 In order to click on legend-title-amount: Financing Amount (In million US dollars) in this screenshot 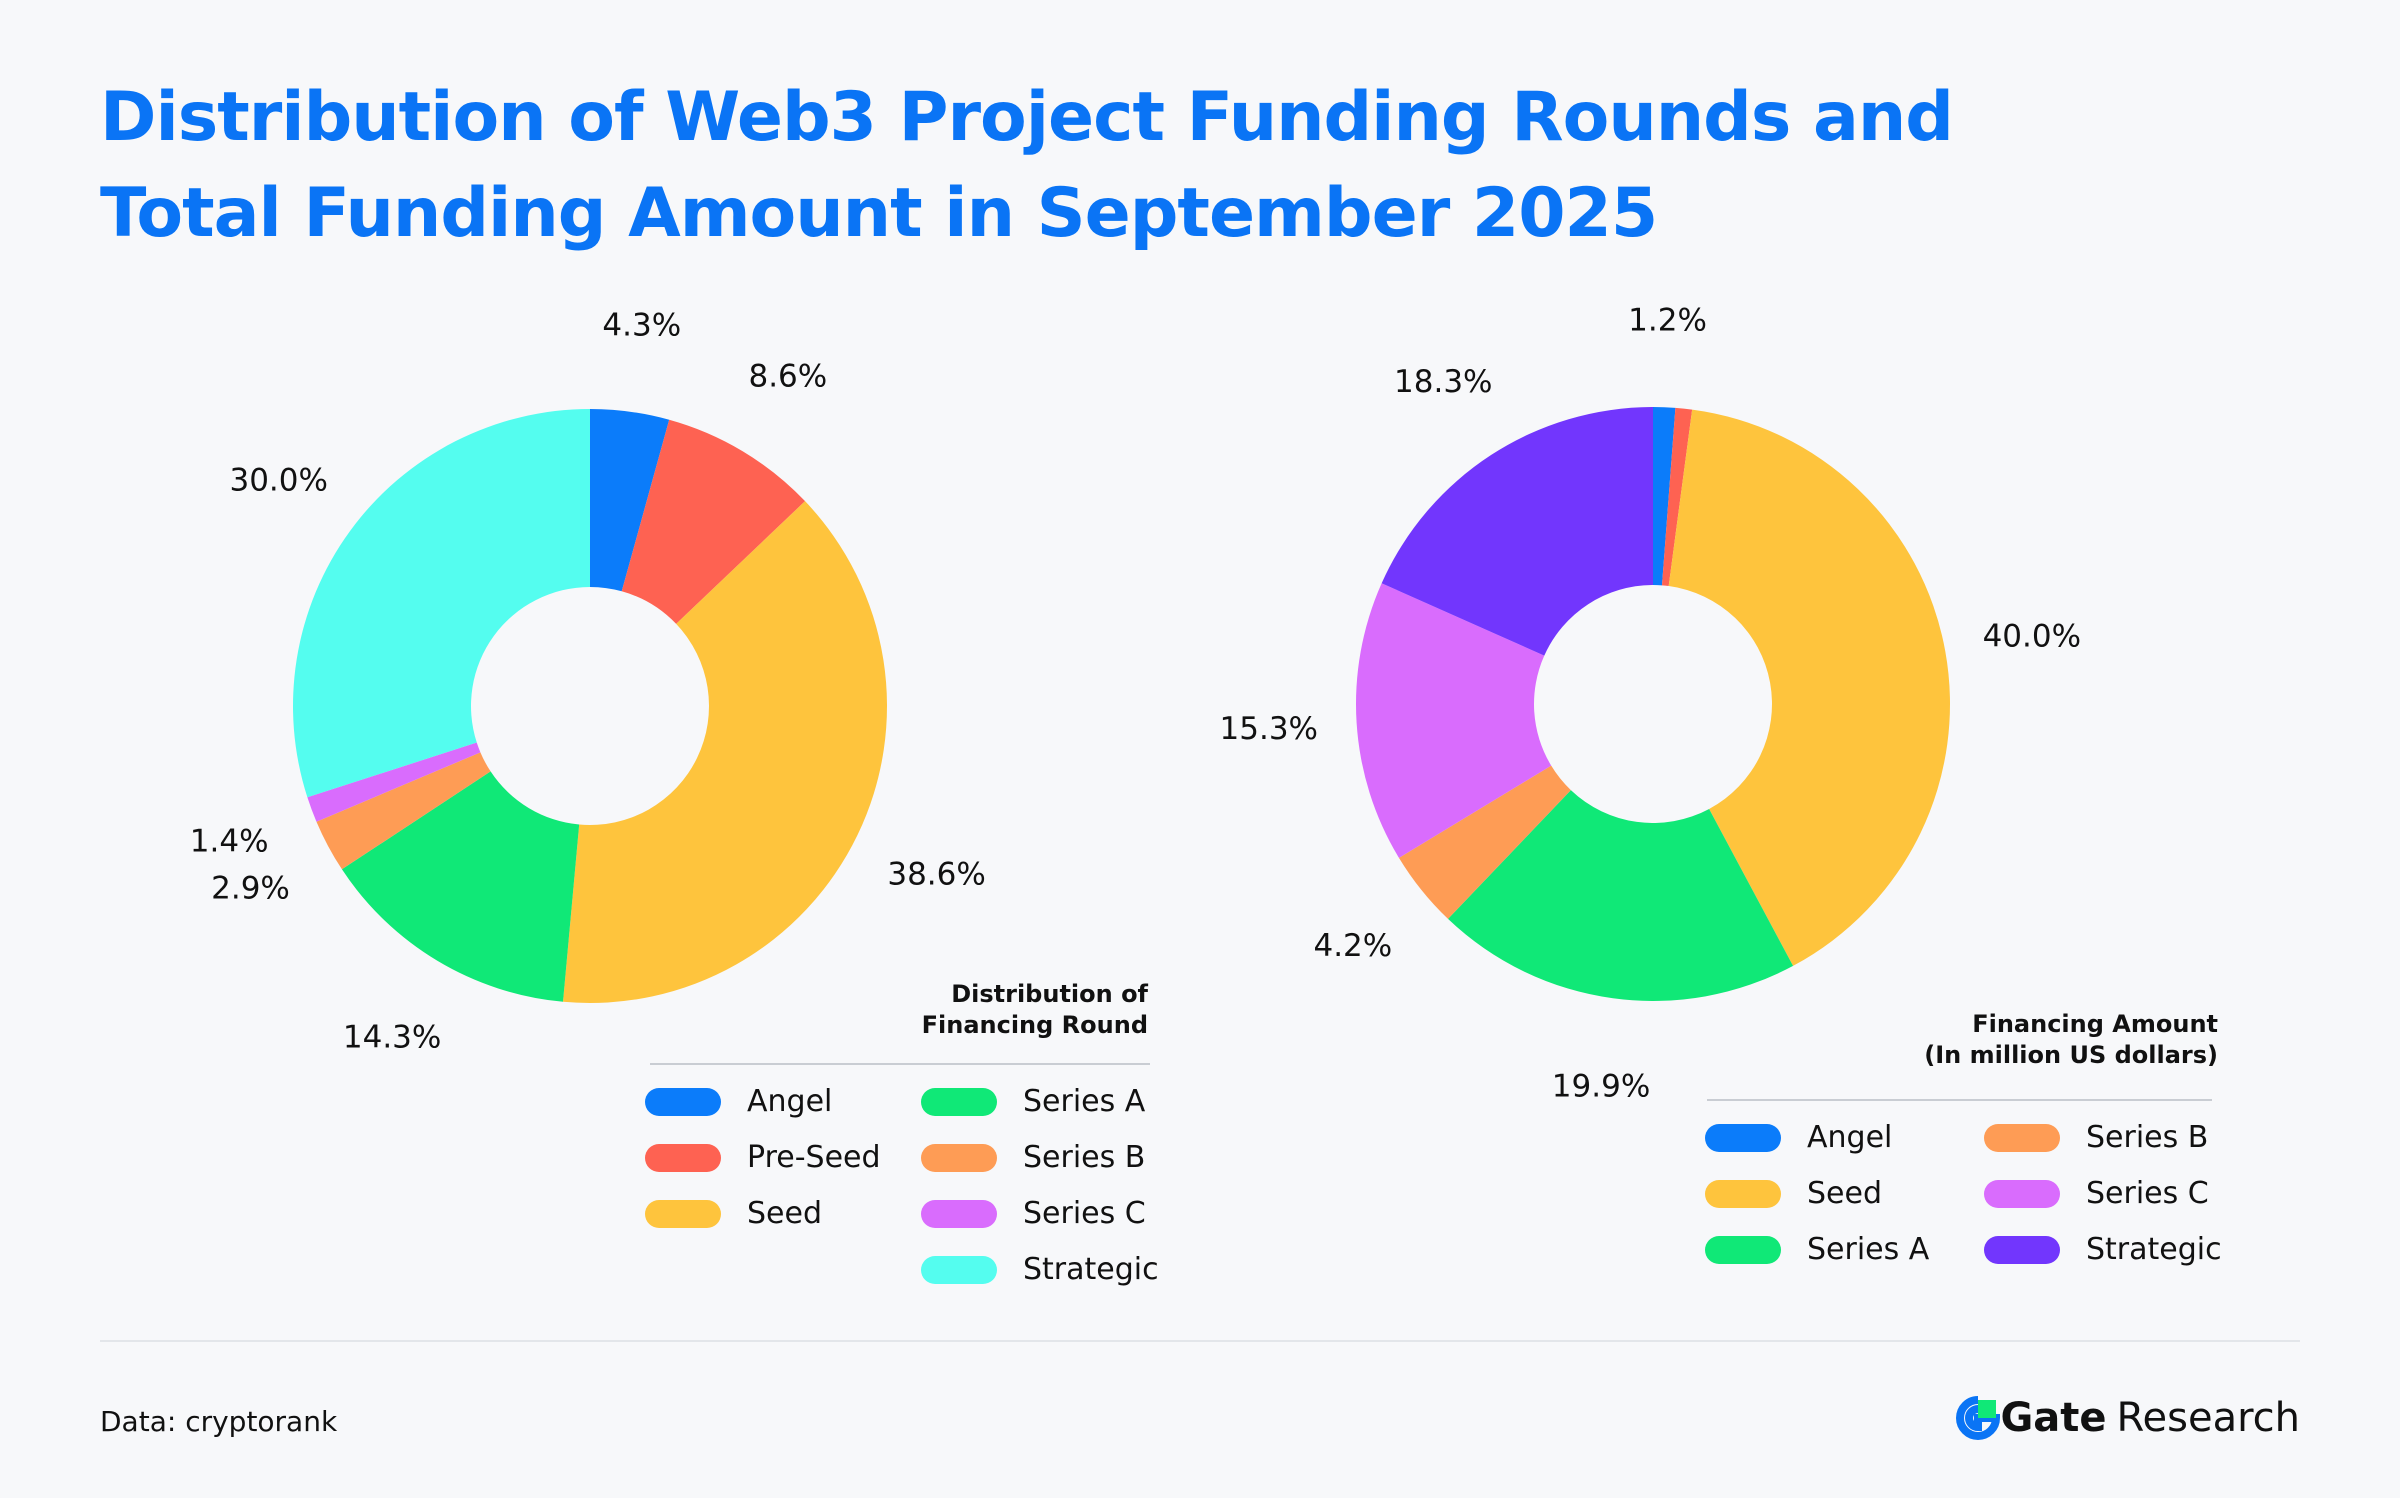, I will do `click(2071, 1040)`.